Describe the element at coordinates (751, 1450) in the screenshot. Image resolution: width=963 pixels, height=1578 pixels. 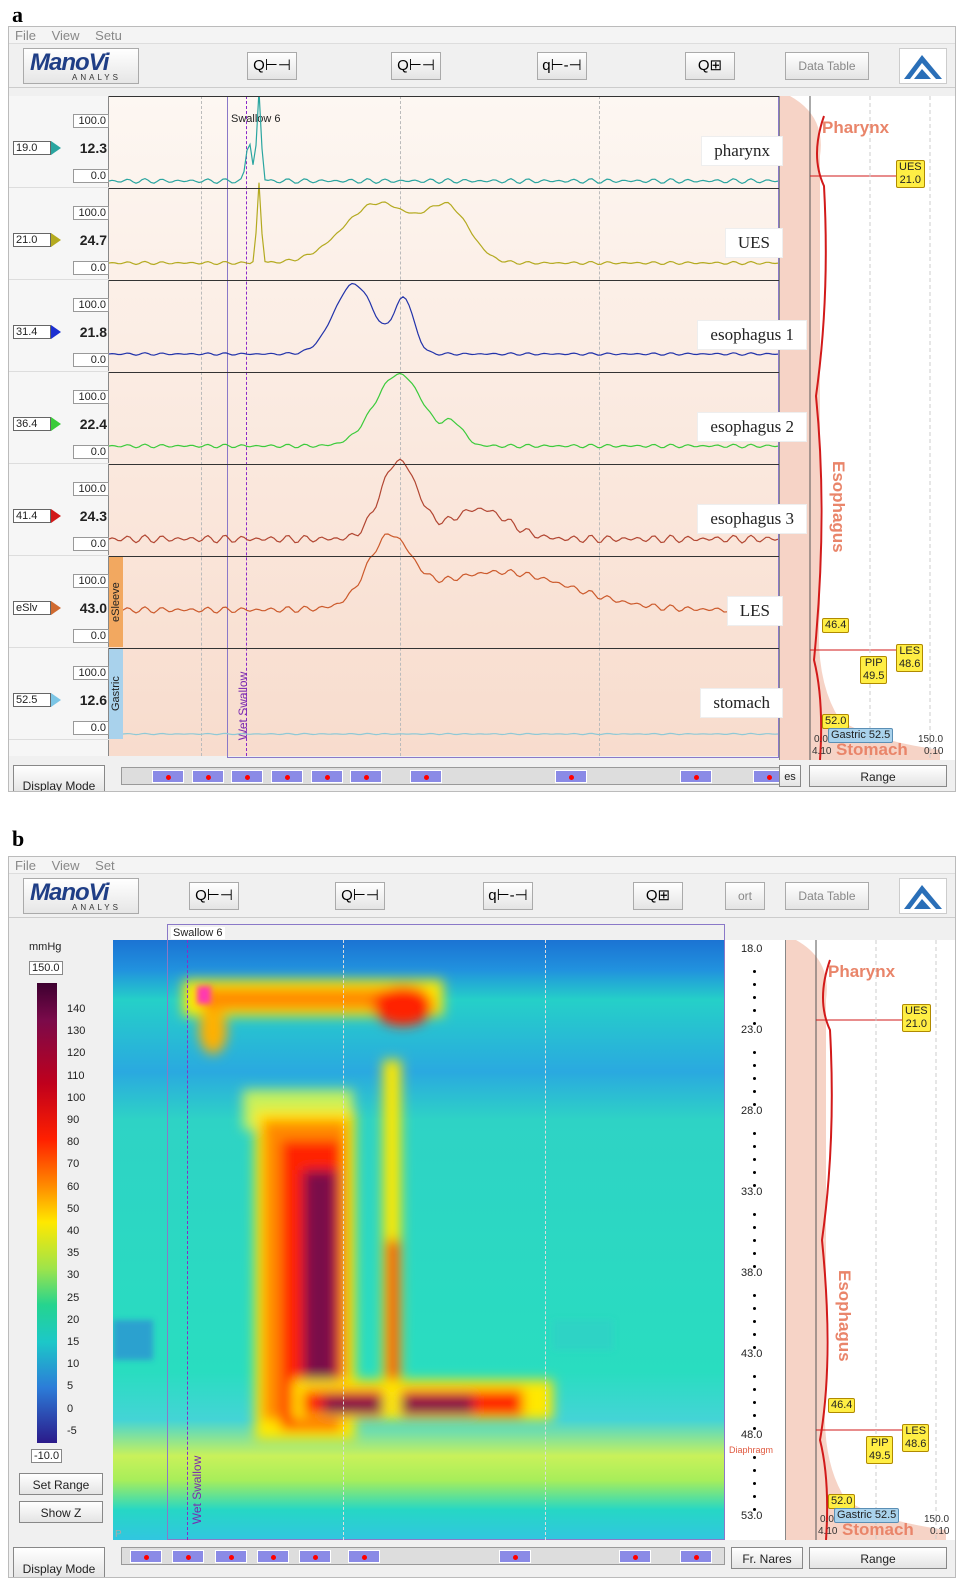
I see `diaphragm-label: Diaphragm` at that location.